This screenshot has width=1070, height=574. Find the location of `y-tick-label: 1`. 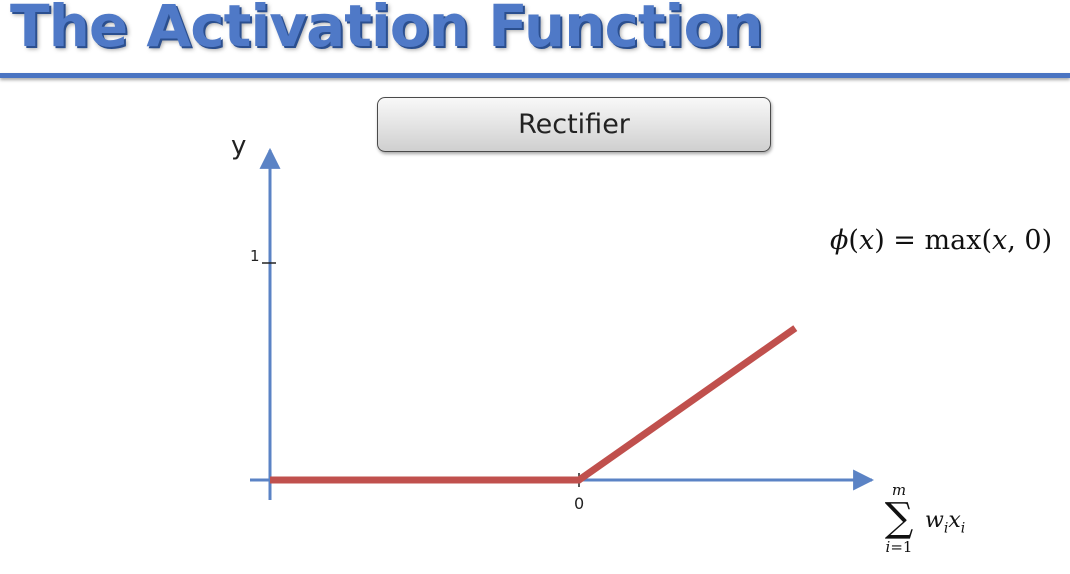

y-tick-label: 1 is located at coordinates (255, 256).